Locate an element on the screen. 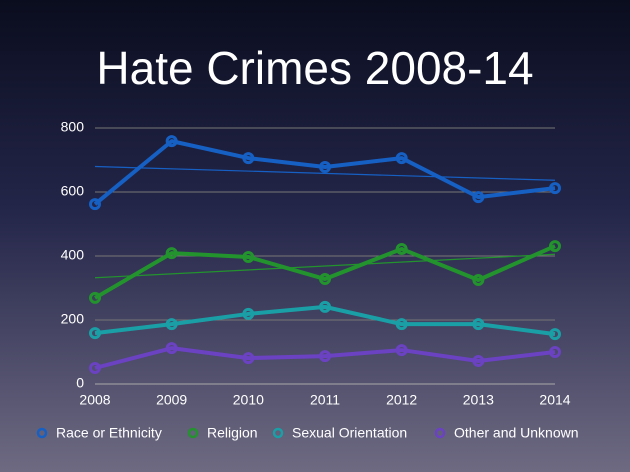 The image size is (630, 472). legend-label: Race or Ethnicity is located at coordinates (109, 433).